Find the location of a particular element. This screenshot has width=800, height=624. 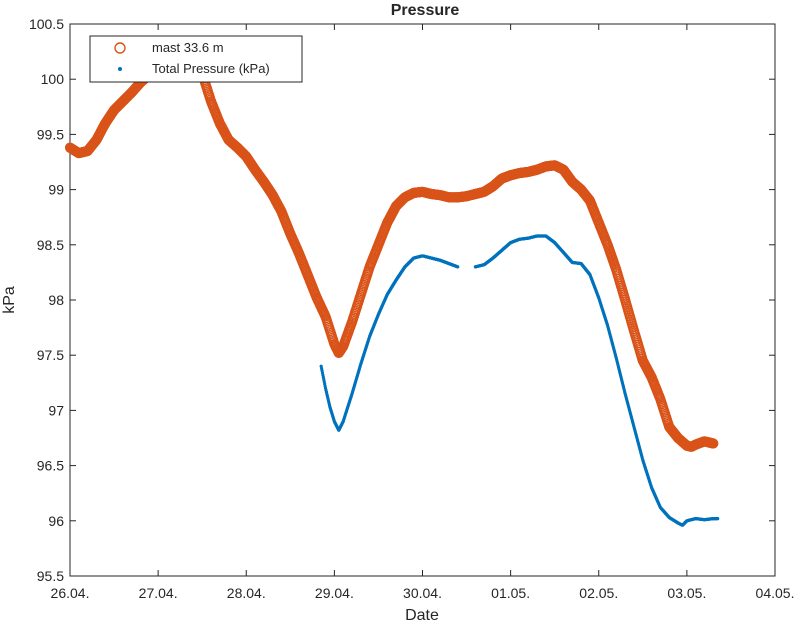

y-tick-label: 100.5 is located at coordinates (46, 24).